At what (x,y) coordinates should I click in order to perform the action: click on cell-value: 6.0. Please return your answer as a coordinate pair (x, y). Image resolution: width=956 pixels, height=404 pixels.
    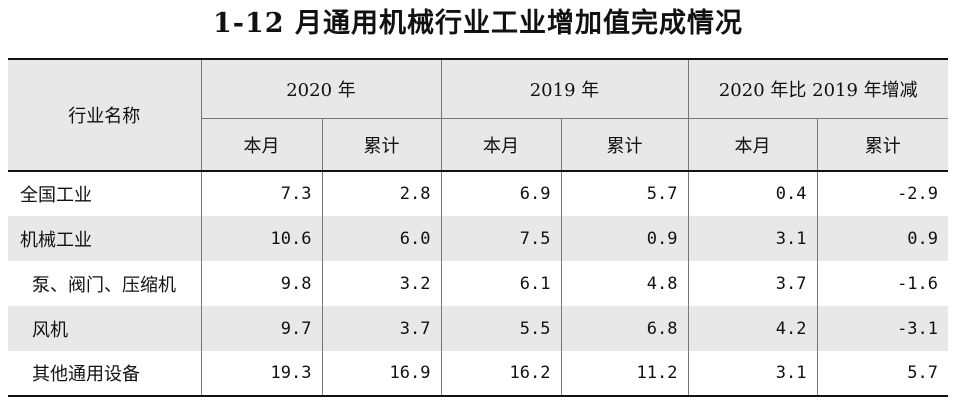
    Looking at the image, I should click on (381, 238).